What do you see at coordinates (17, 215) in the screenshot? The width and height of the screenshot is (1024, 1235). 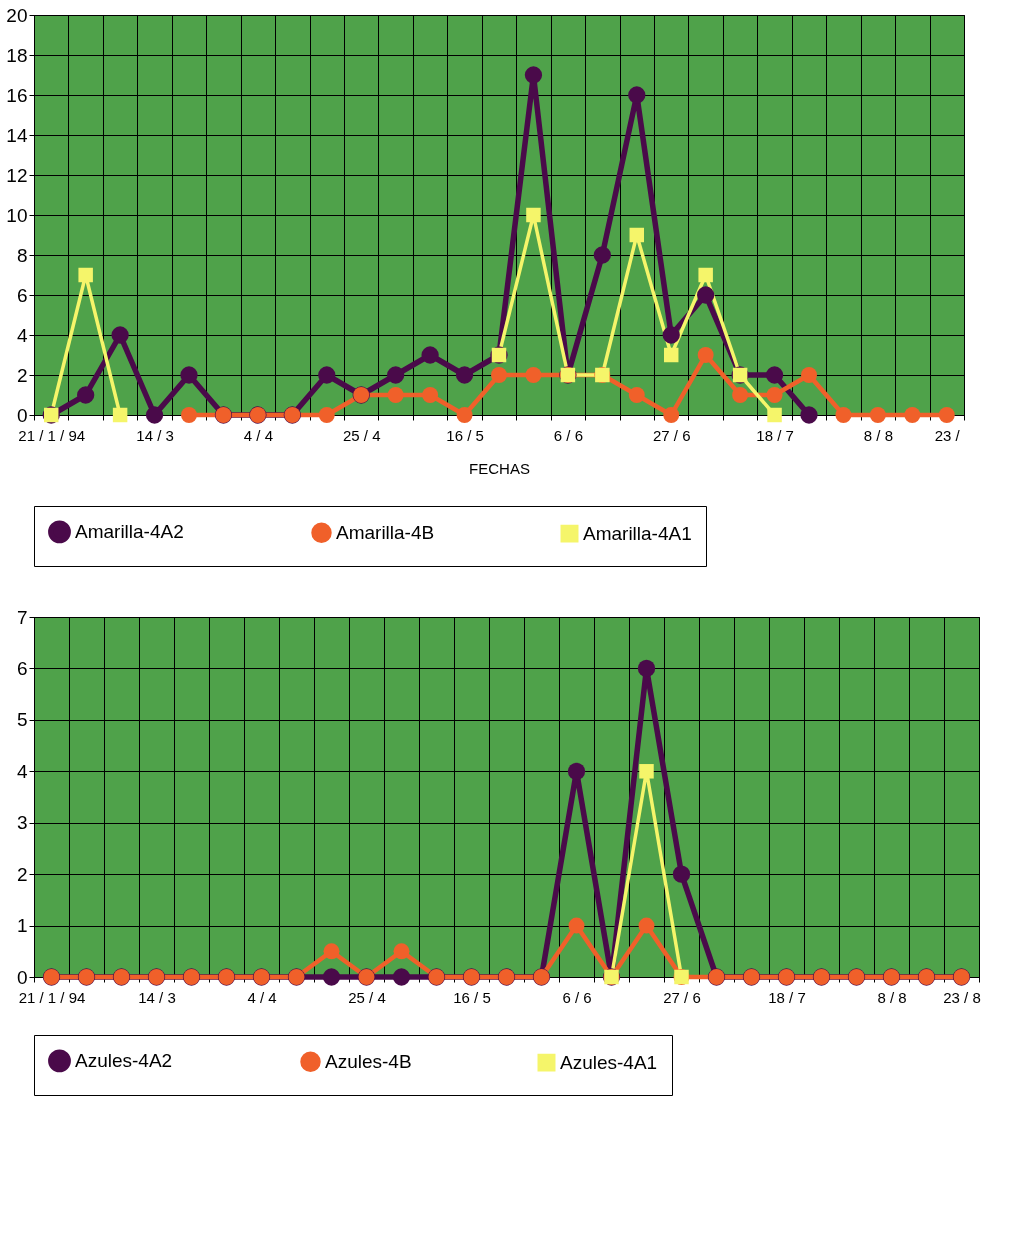 I see `y-tick-label: 10` at bounding box center [17, 215].